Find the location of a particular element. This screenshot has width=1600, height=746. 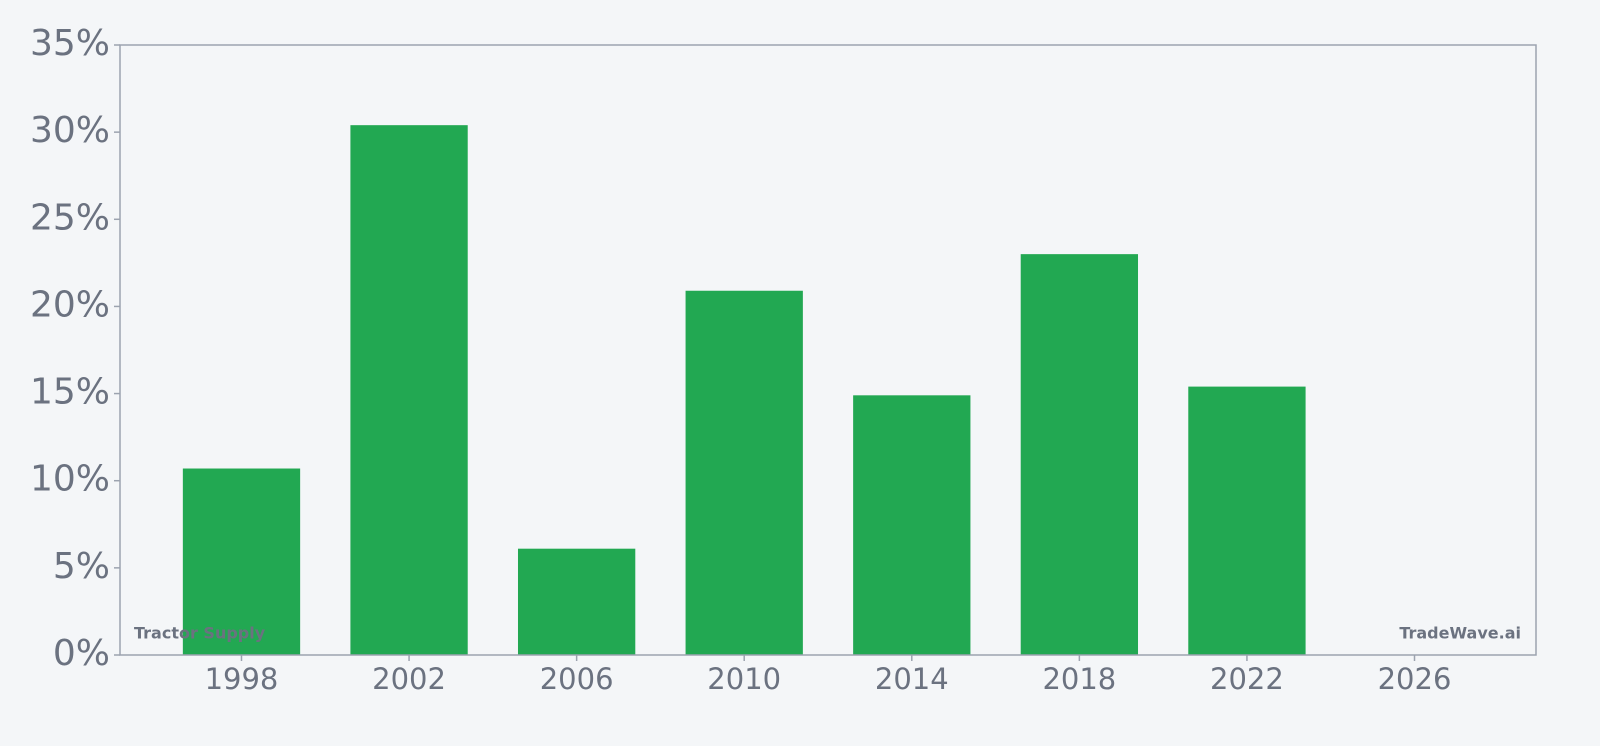

x-tick-label: 2022 is located at coordinates (1247, 679).